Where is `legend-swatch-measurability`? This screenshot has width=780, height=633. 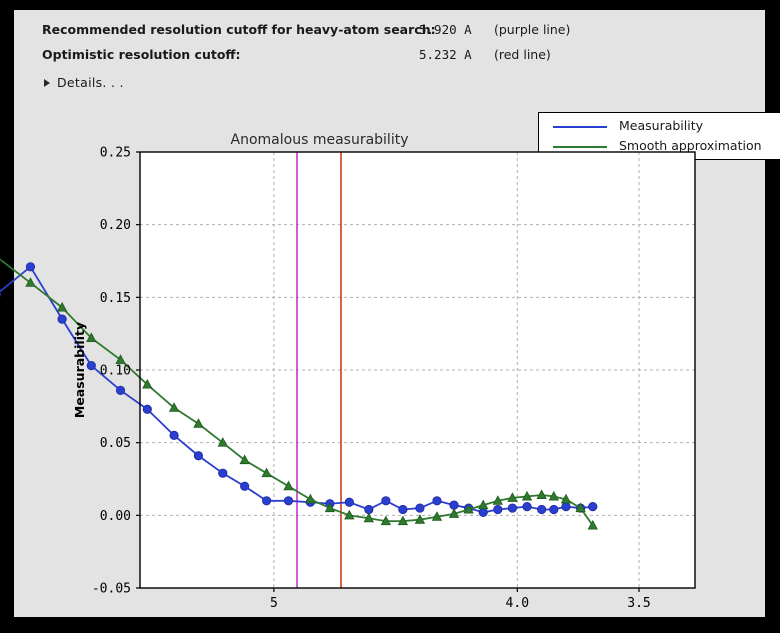
legend-swatch-measurability is located at coordinates (580, 127).